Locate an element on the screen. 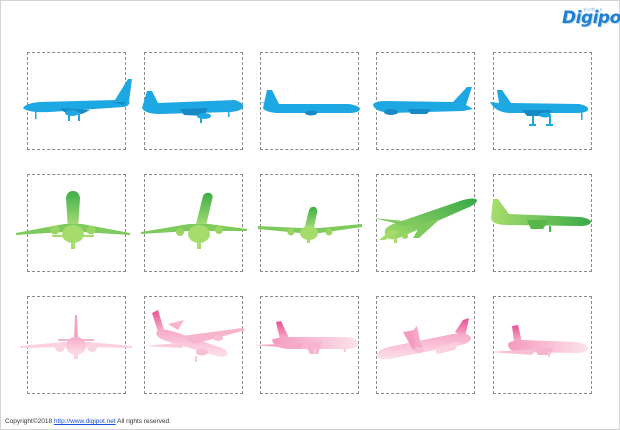 The height and width of the screenshot is (430, 620). cell-r3-c2 is located at coordinates (193, 345).